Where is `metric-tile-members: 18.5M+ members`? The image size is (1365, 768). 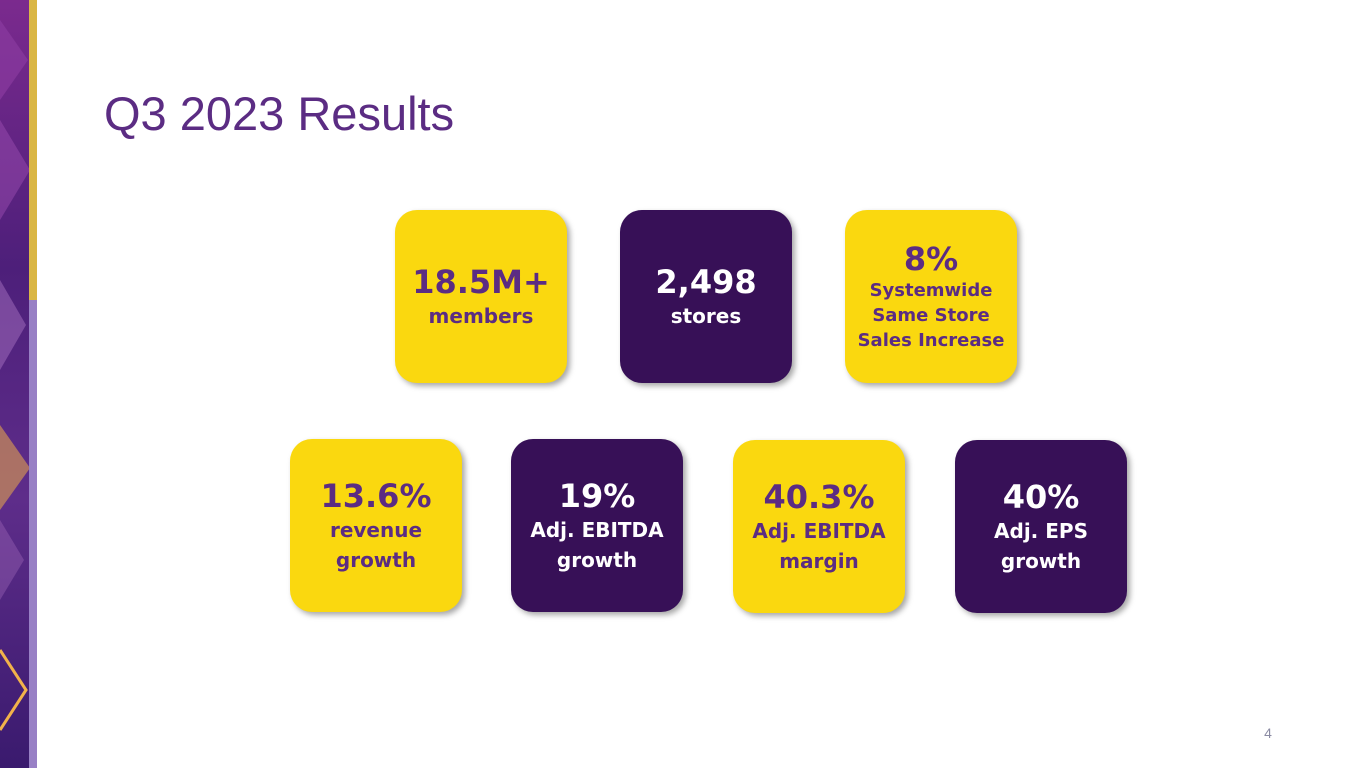 metric-tile-members: 18.5M+ members is located at coordinates (481, 296).